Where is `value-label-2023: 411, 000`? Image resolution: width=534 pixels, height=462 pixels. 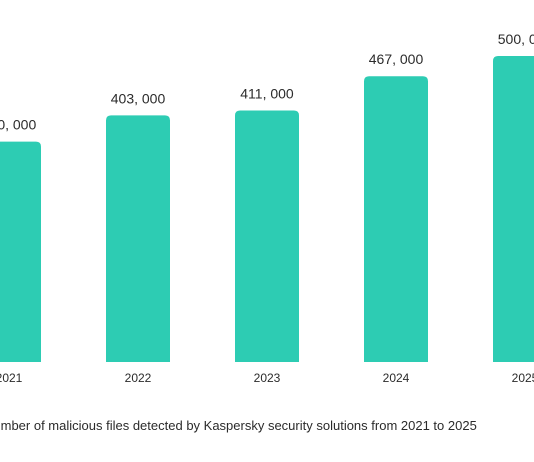 value-label-2023: 411, 000 is located at coordinates (267, 93).